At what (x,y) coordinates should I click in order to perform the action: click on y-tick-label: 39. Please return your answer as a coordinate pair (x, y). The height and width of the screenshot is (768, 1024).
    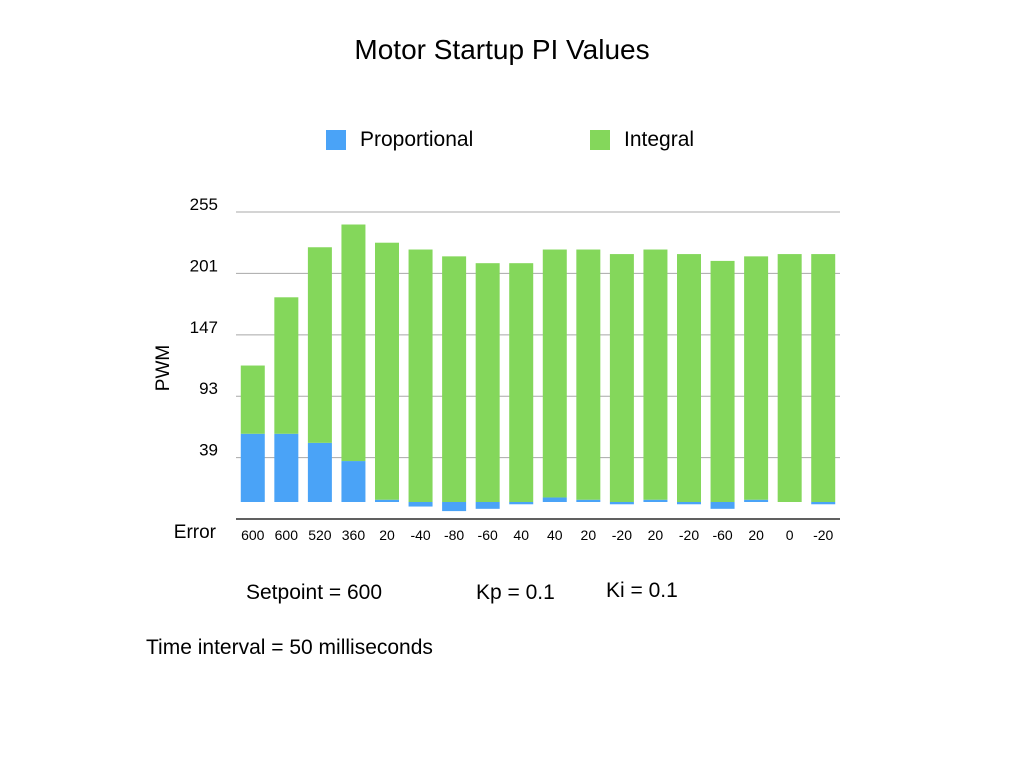
    Looking at the image, I should click on (208, 450).